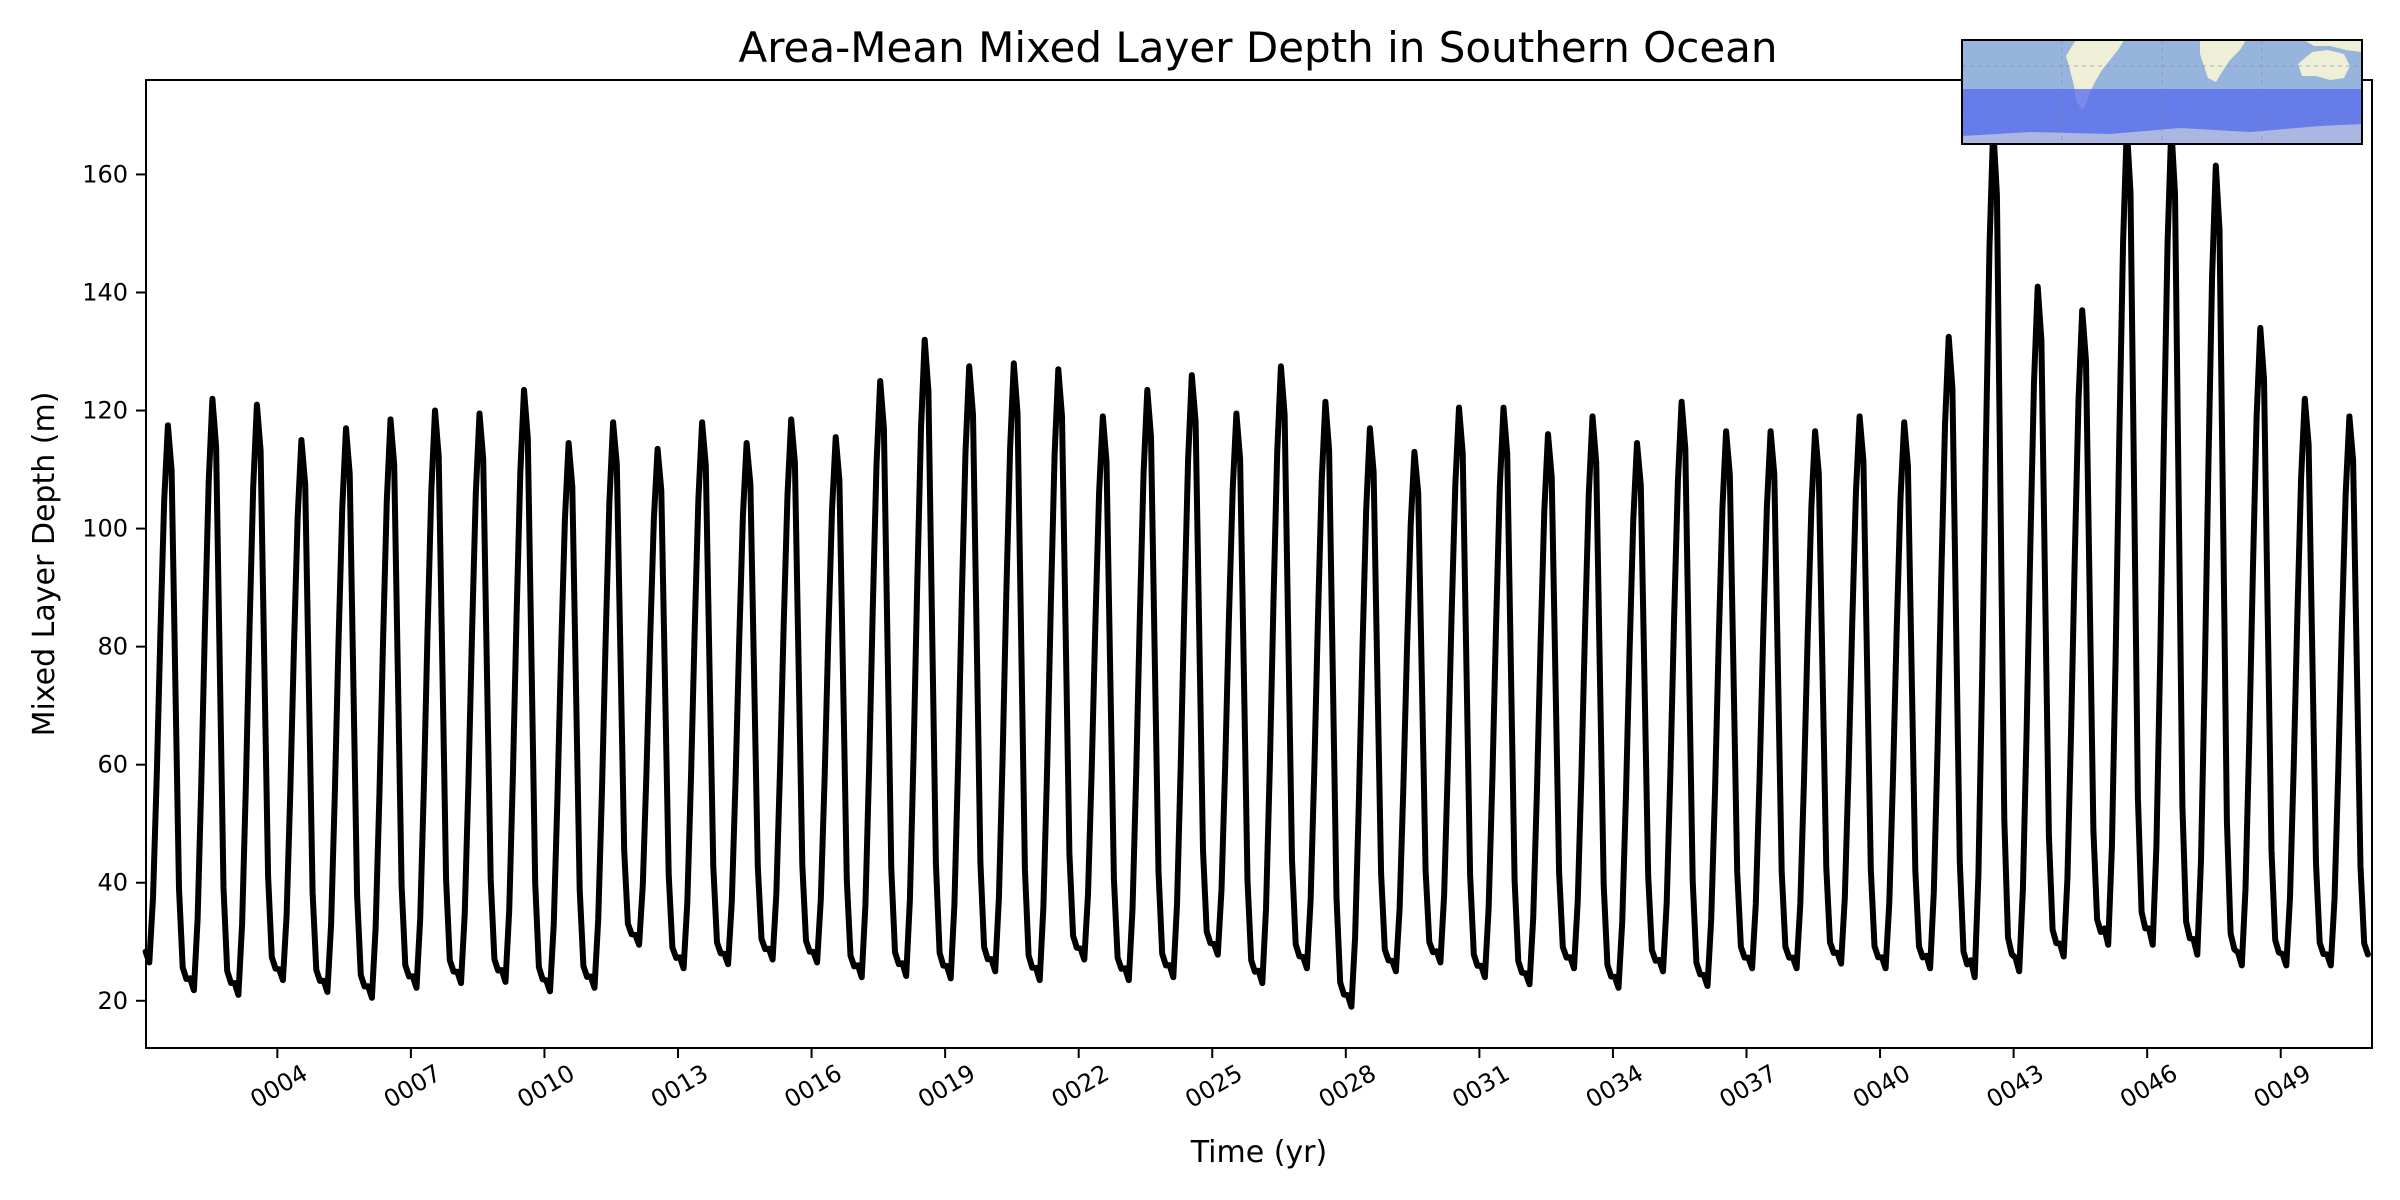 The height and width of the screenshot is (1200, 2400). Describe the element at coordinates (1881, 1086) in the screenshot. I see `x-tick-label: 0040` at that location.